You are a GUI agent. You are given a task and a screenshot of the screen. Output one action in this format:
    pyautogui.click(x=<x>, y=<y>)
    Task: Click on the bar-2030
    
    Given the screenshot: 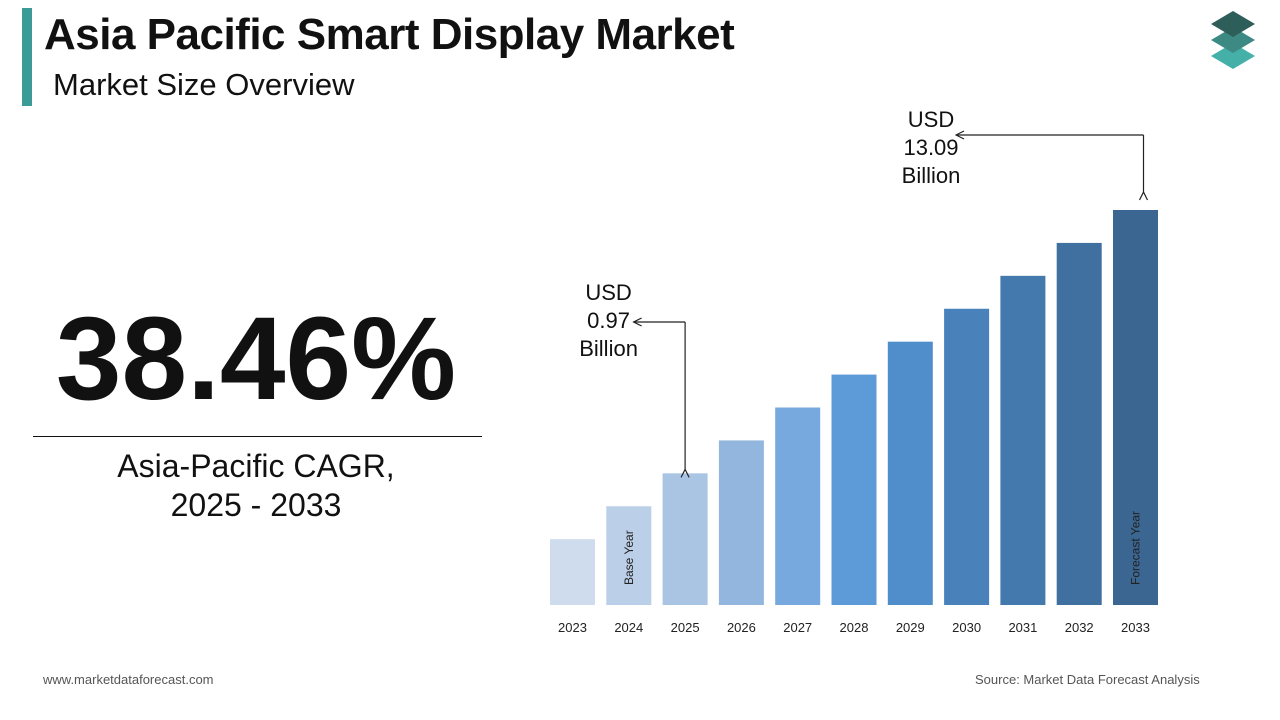 What is the action you would take?
    pyautogui.click(x=967, y=456)
    